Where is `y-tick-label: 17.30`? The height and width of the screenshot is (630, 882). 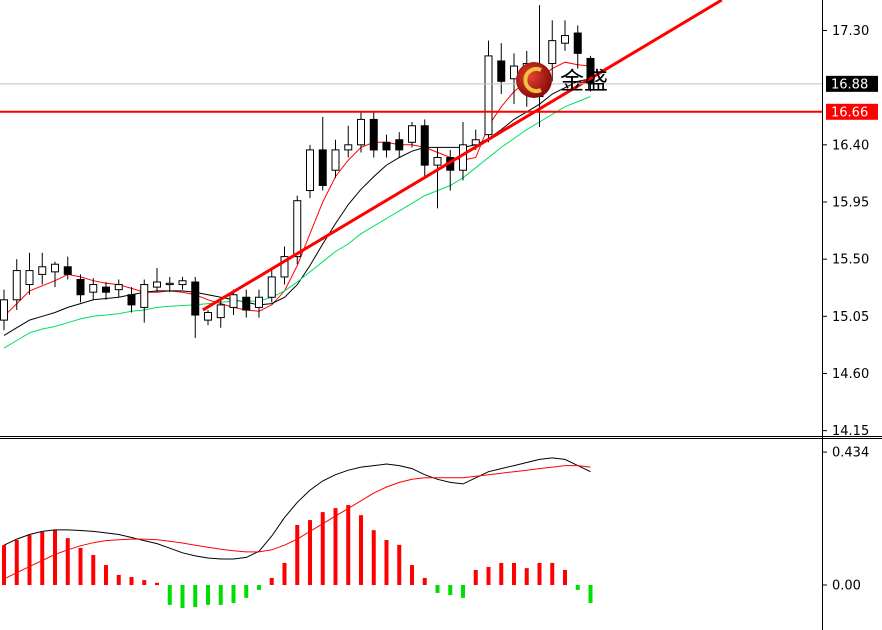
y-tick-label: 17.30 is located at coordinates (850, 31).